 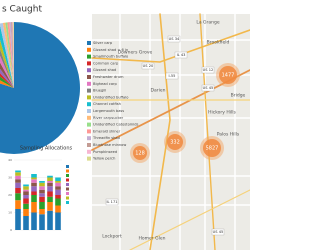 I want to click on legend-label: Unidentified buffalo, so click(x=110, y=97).